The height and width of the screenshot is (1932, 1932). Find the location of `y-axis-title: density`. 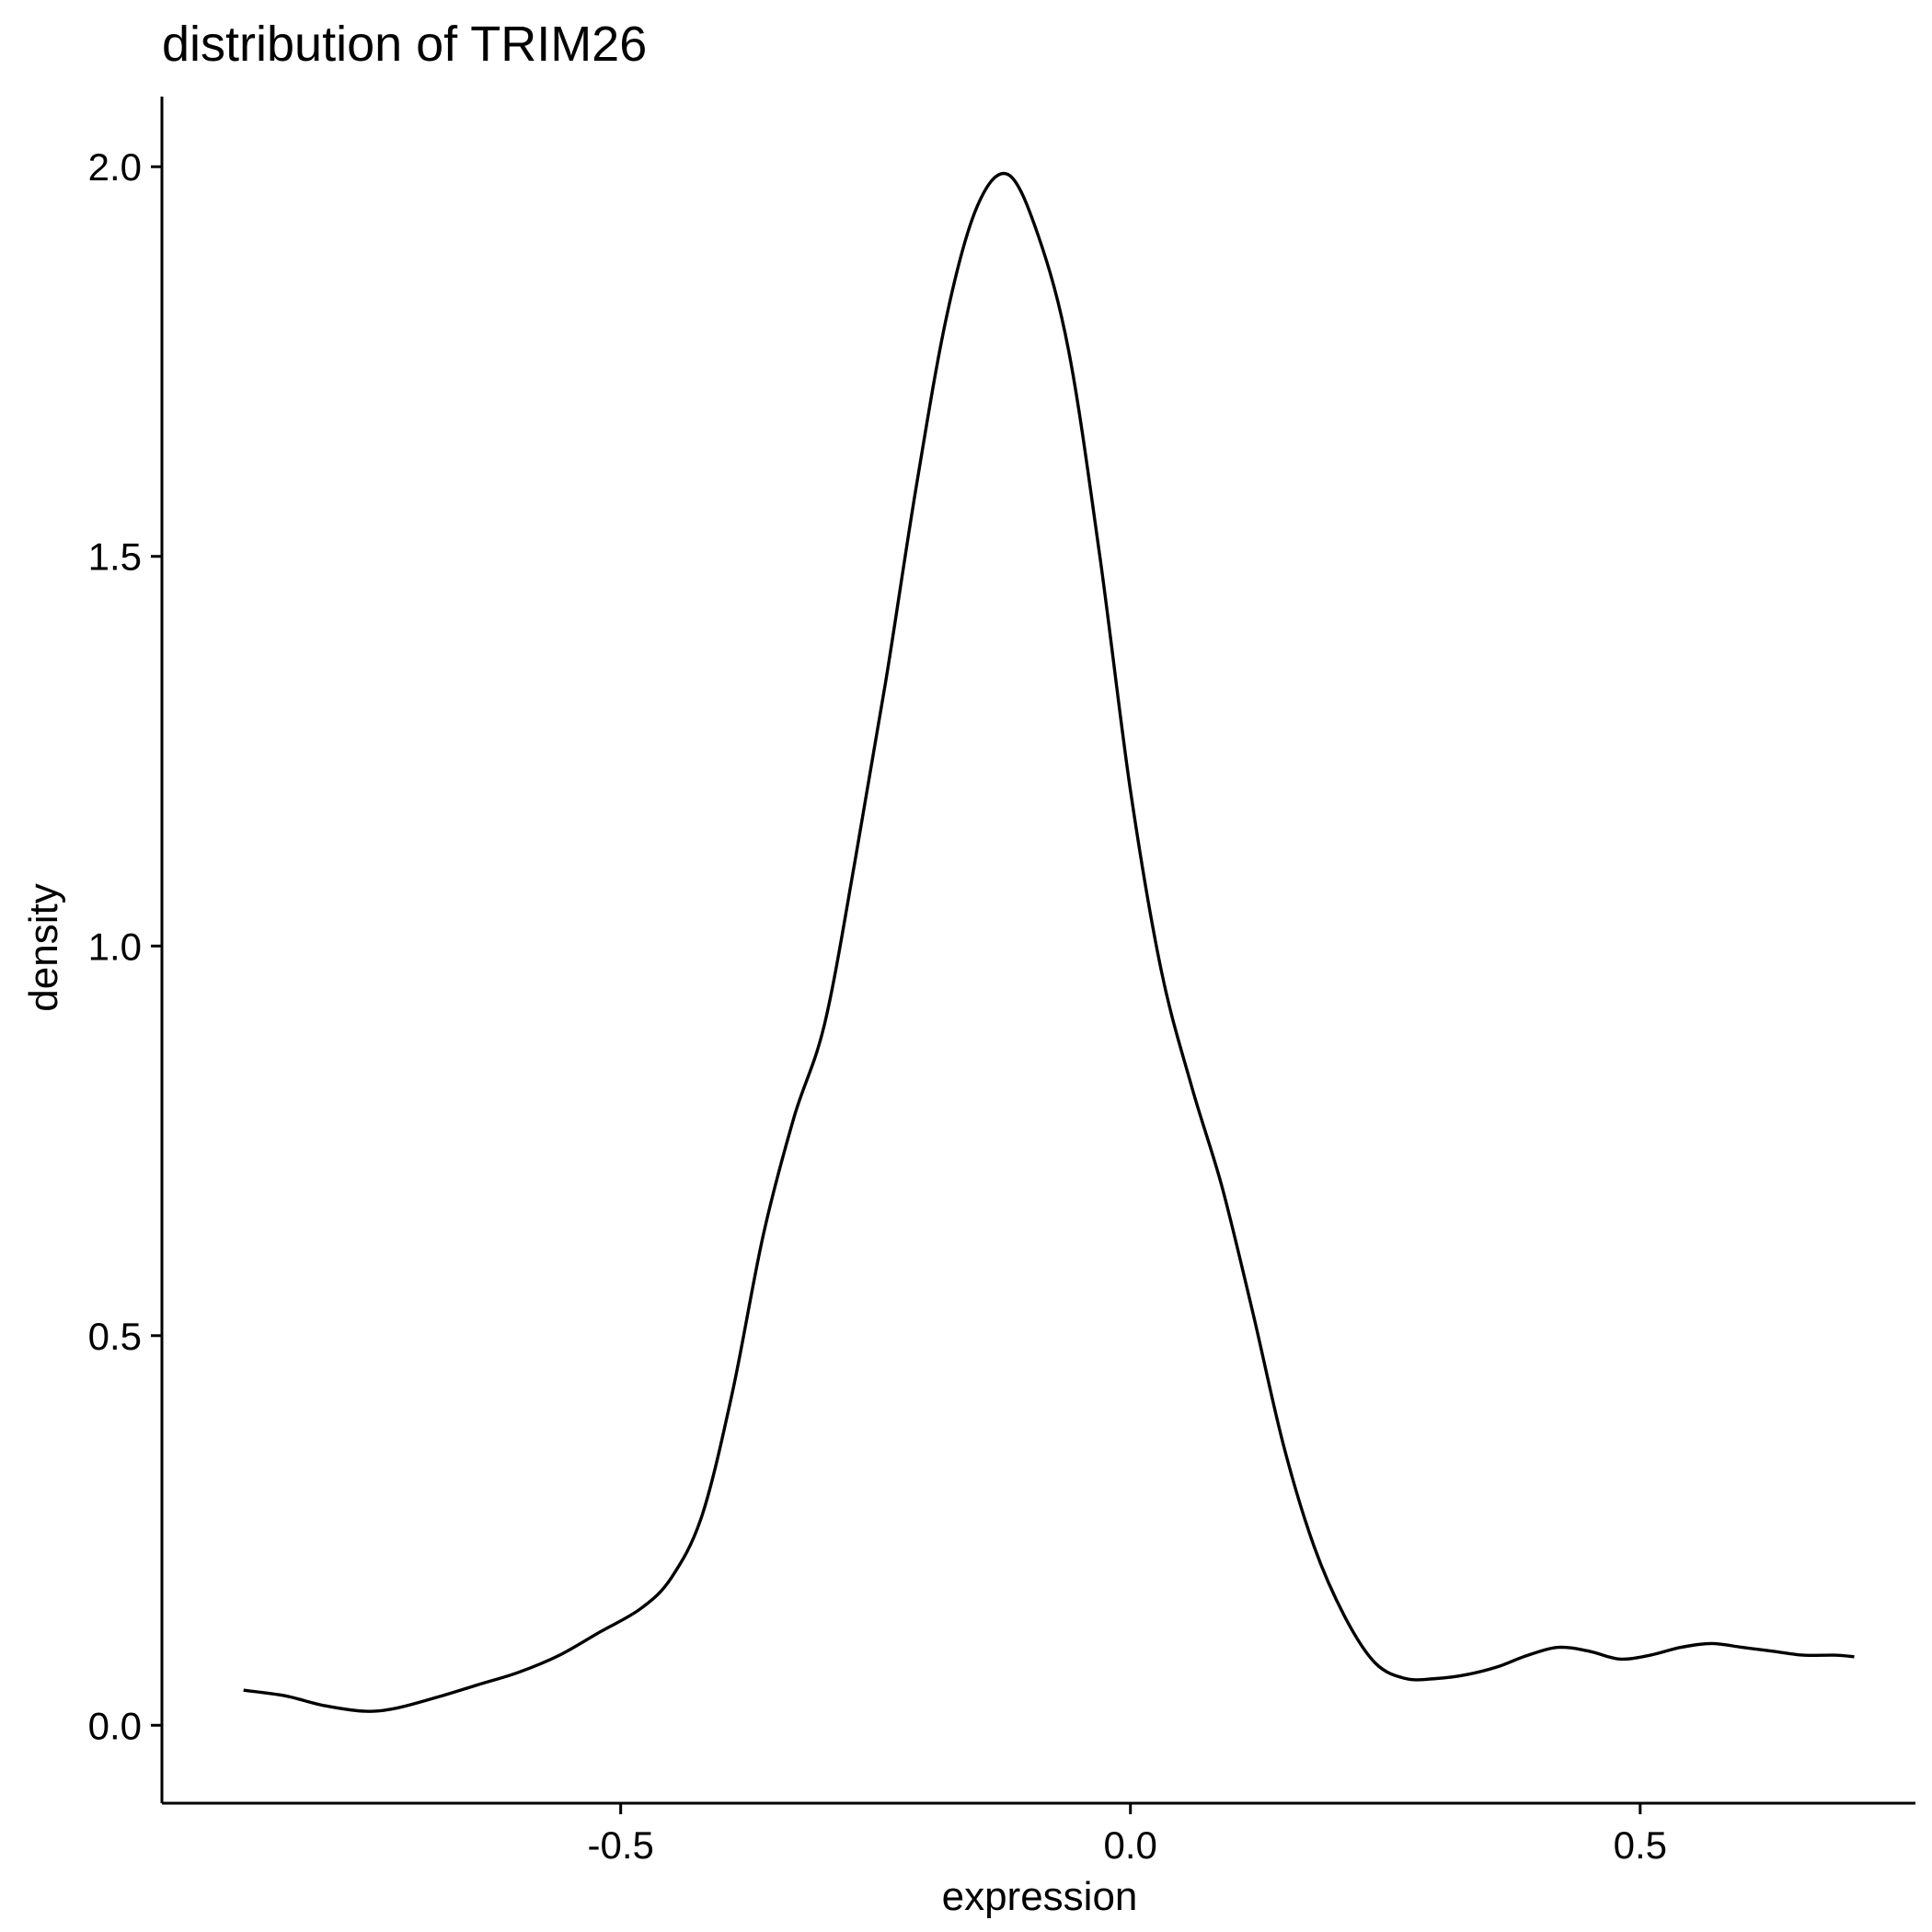

y-axis-title: density is located at coordinates (43, 947).